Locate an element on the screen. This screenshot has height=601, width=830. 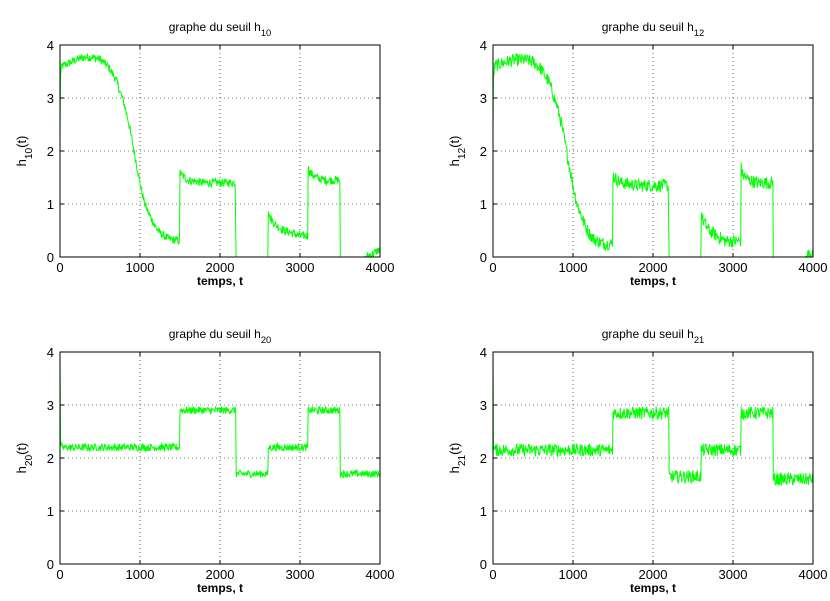
chart-title: graphe du seuil h21 is located at coordinates (653, 336).